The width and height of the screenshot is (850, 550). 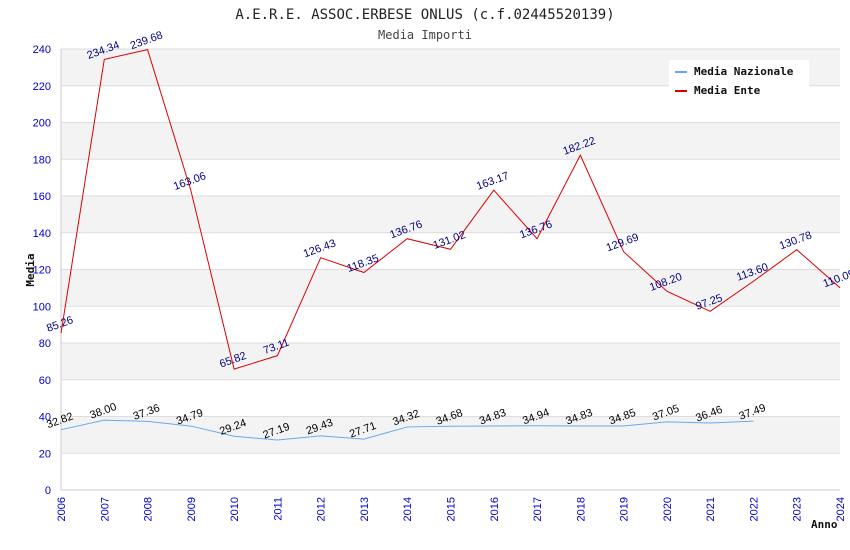 I want to click on chart-subtitle: Media Importi, so click(x=425, y=35).